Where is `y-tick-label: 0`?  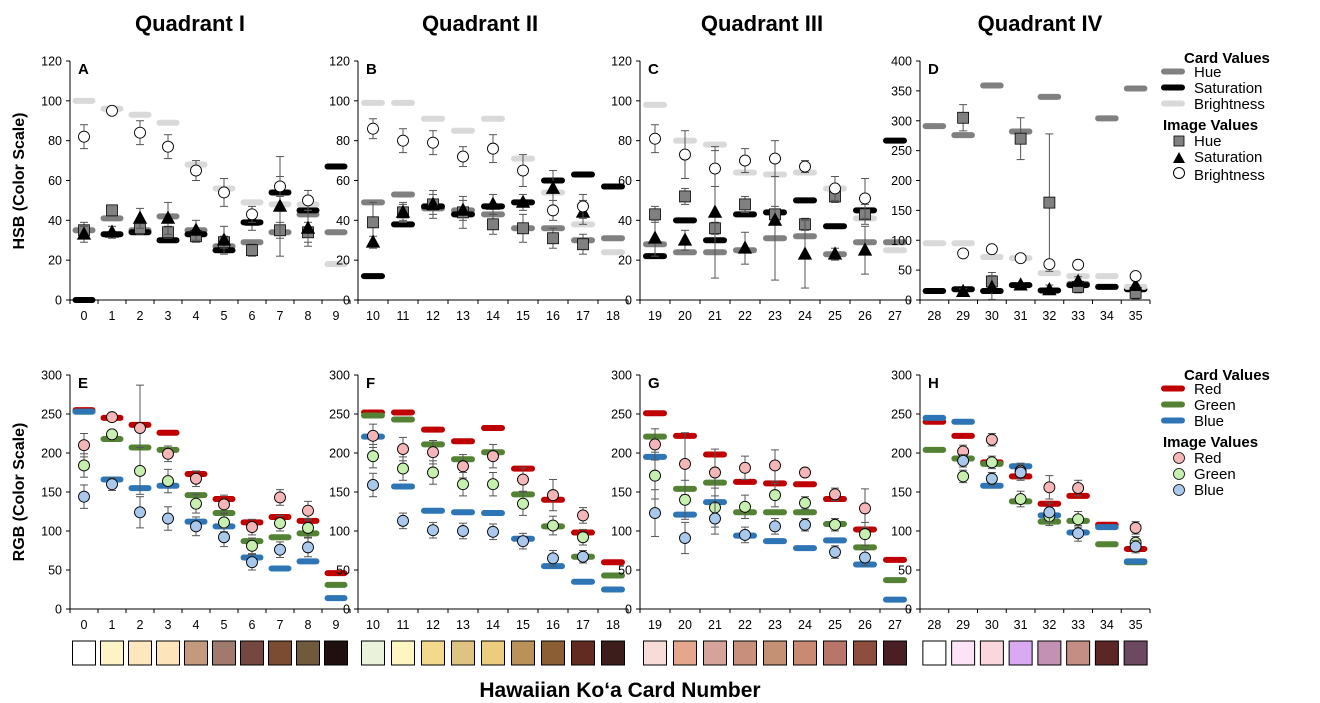
y-tick-label: 0 is located at coordinates (908, 610).